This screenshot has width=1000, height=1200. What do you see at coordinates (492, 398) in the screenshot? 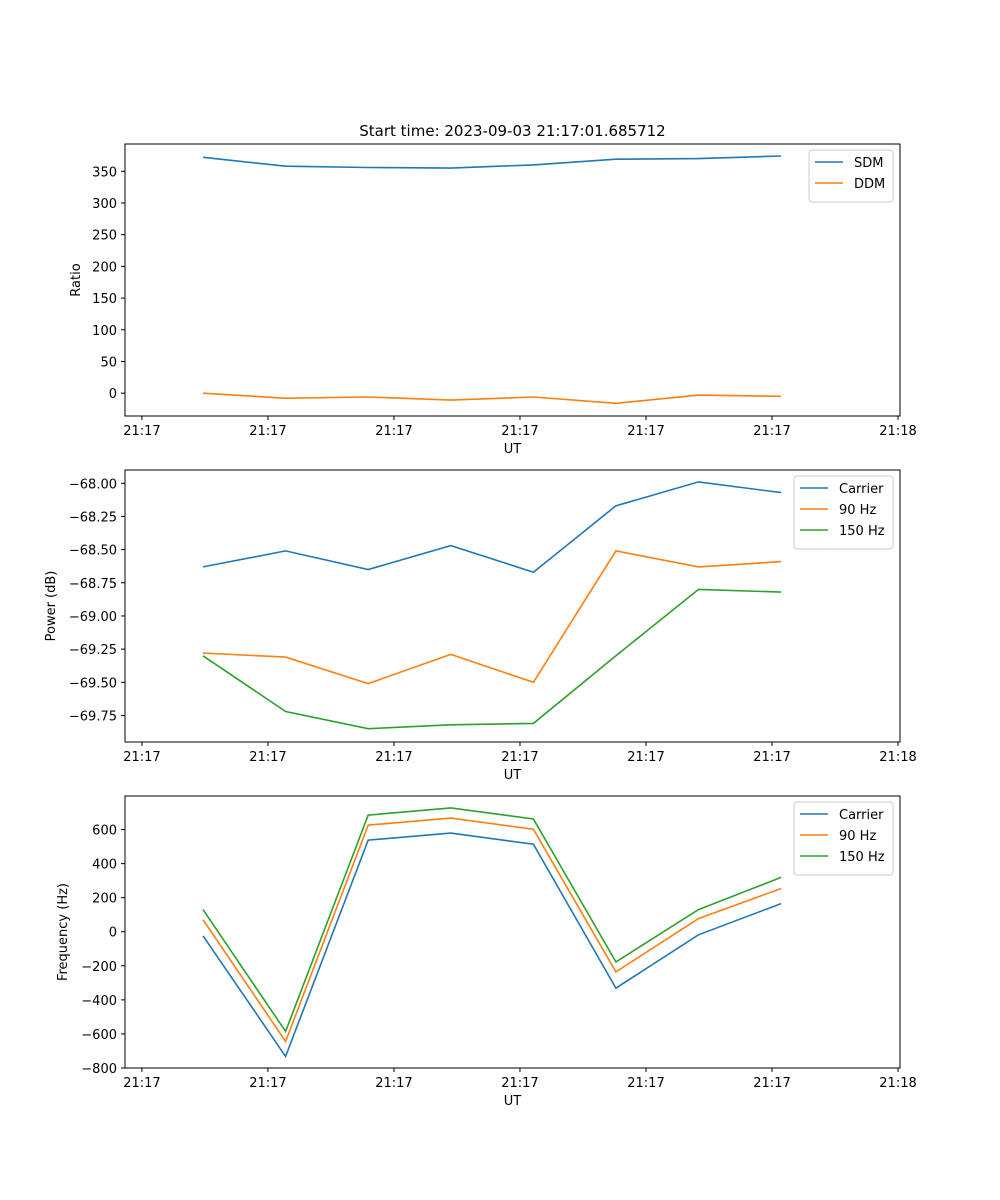
I see `series-line-ddm` at bounding box center [492, 398].